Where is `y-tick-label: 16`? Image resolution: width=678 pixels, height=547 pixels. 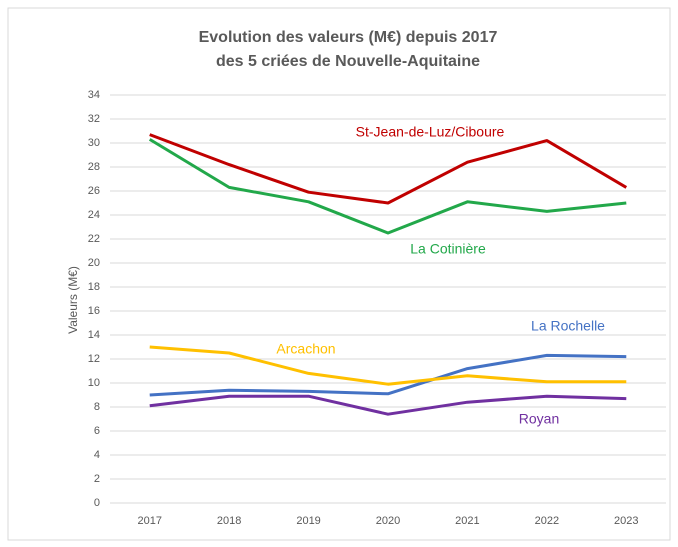 y-tick-label: 16 is located at coordinates (94, 311).